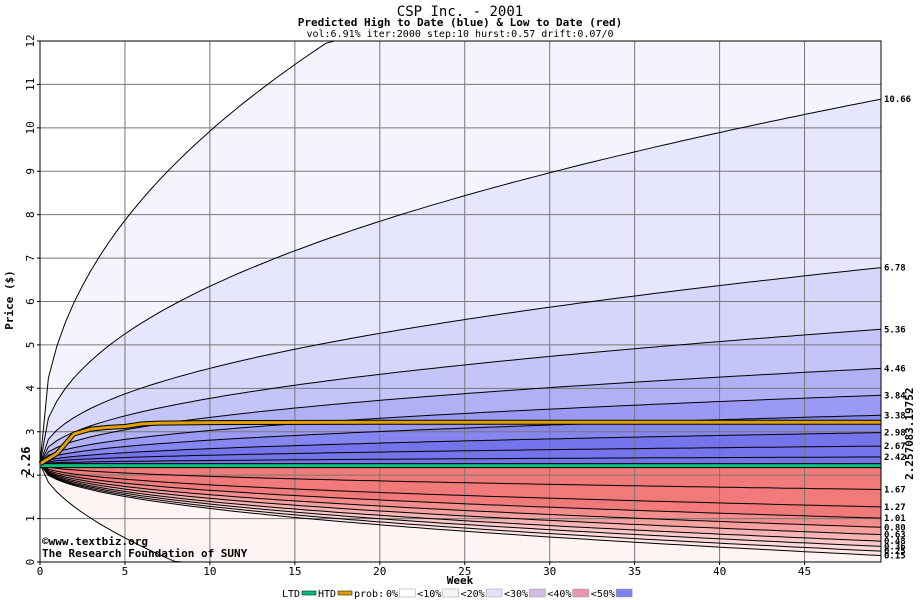 This screenshot has height=600, width=920. What do you see at coordinates (895, 556) in the screenshot?
I see `right-value-label: 0.15` at bounding box center [895, 556].